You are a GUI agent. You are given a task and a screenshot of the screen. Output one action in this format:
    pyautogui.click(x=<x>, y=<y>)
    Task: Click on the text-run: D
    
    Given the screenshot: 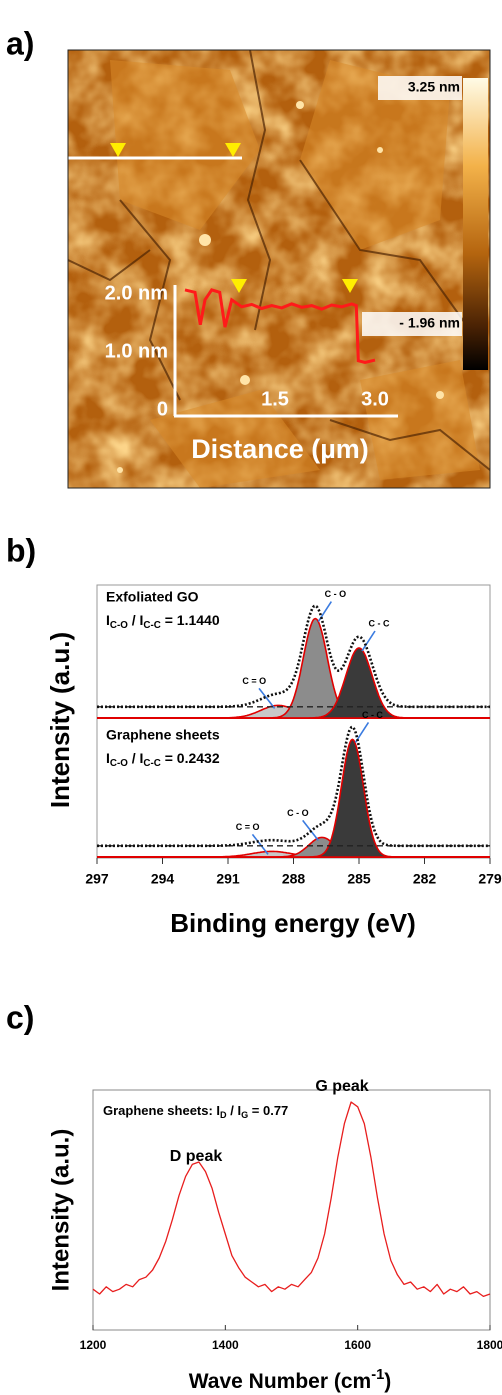 What is the action you would take?
    pyautogui.click(x=223, y=1115)
    